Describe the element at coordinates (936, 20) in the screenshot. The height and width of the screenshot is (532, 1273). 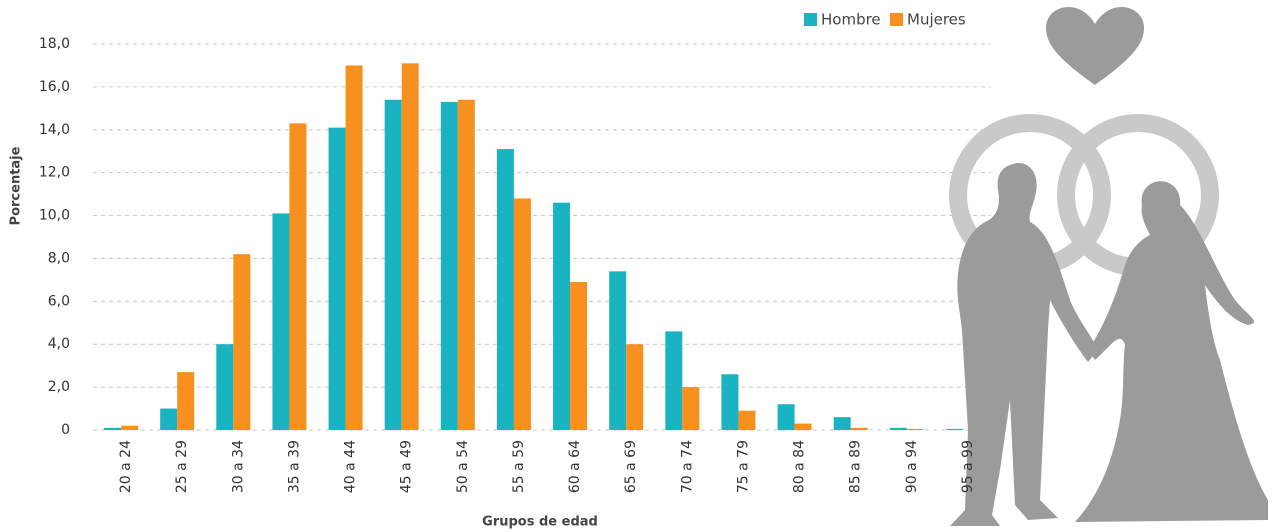
I see `legend-label: Mujeres` at that location.